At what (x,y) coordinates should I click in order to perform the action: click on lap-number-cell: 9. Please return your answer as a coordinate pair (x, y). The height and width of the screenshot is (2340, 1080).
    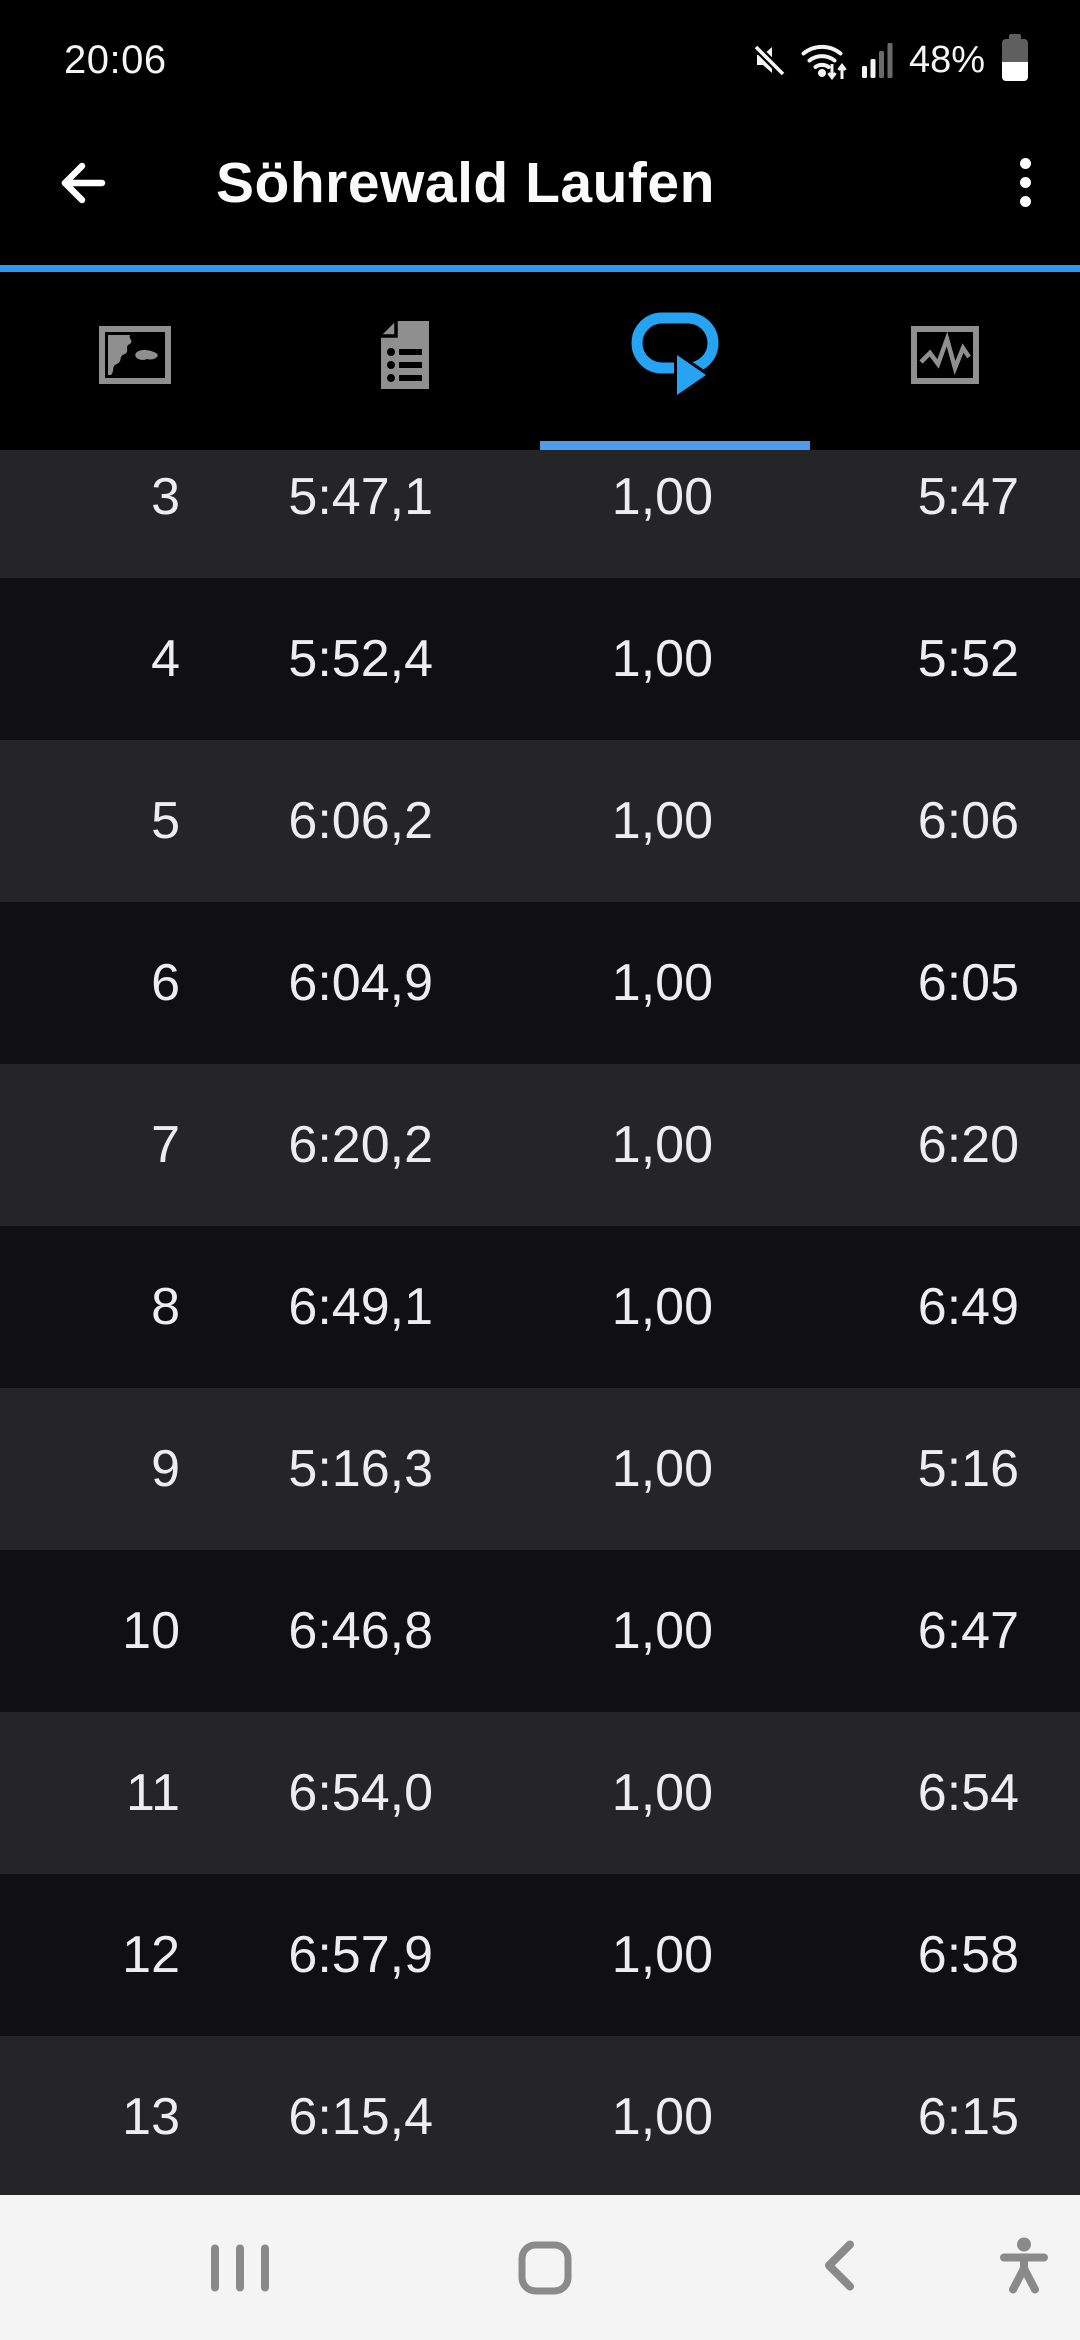
    Looking at the image, I should click on (165, 1469).